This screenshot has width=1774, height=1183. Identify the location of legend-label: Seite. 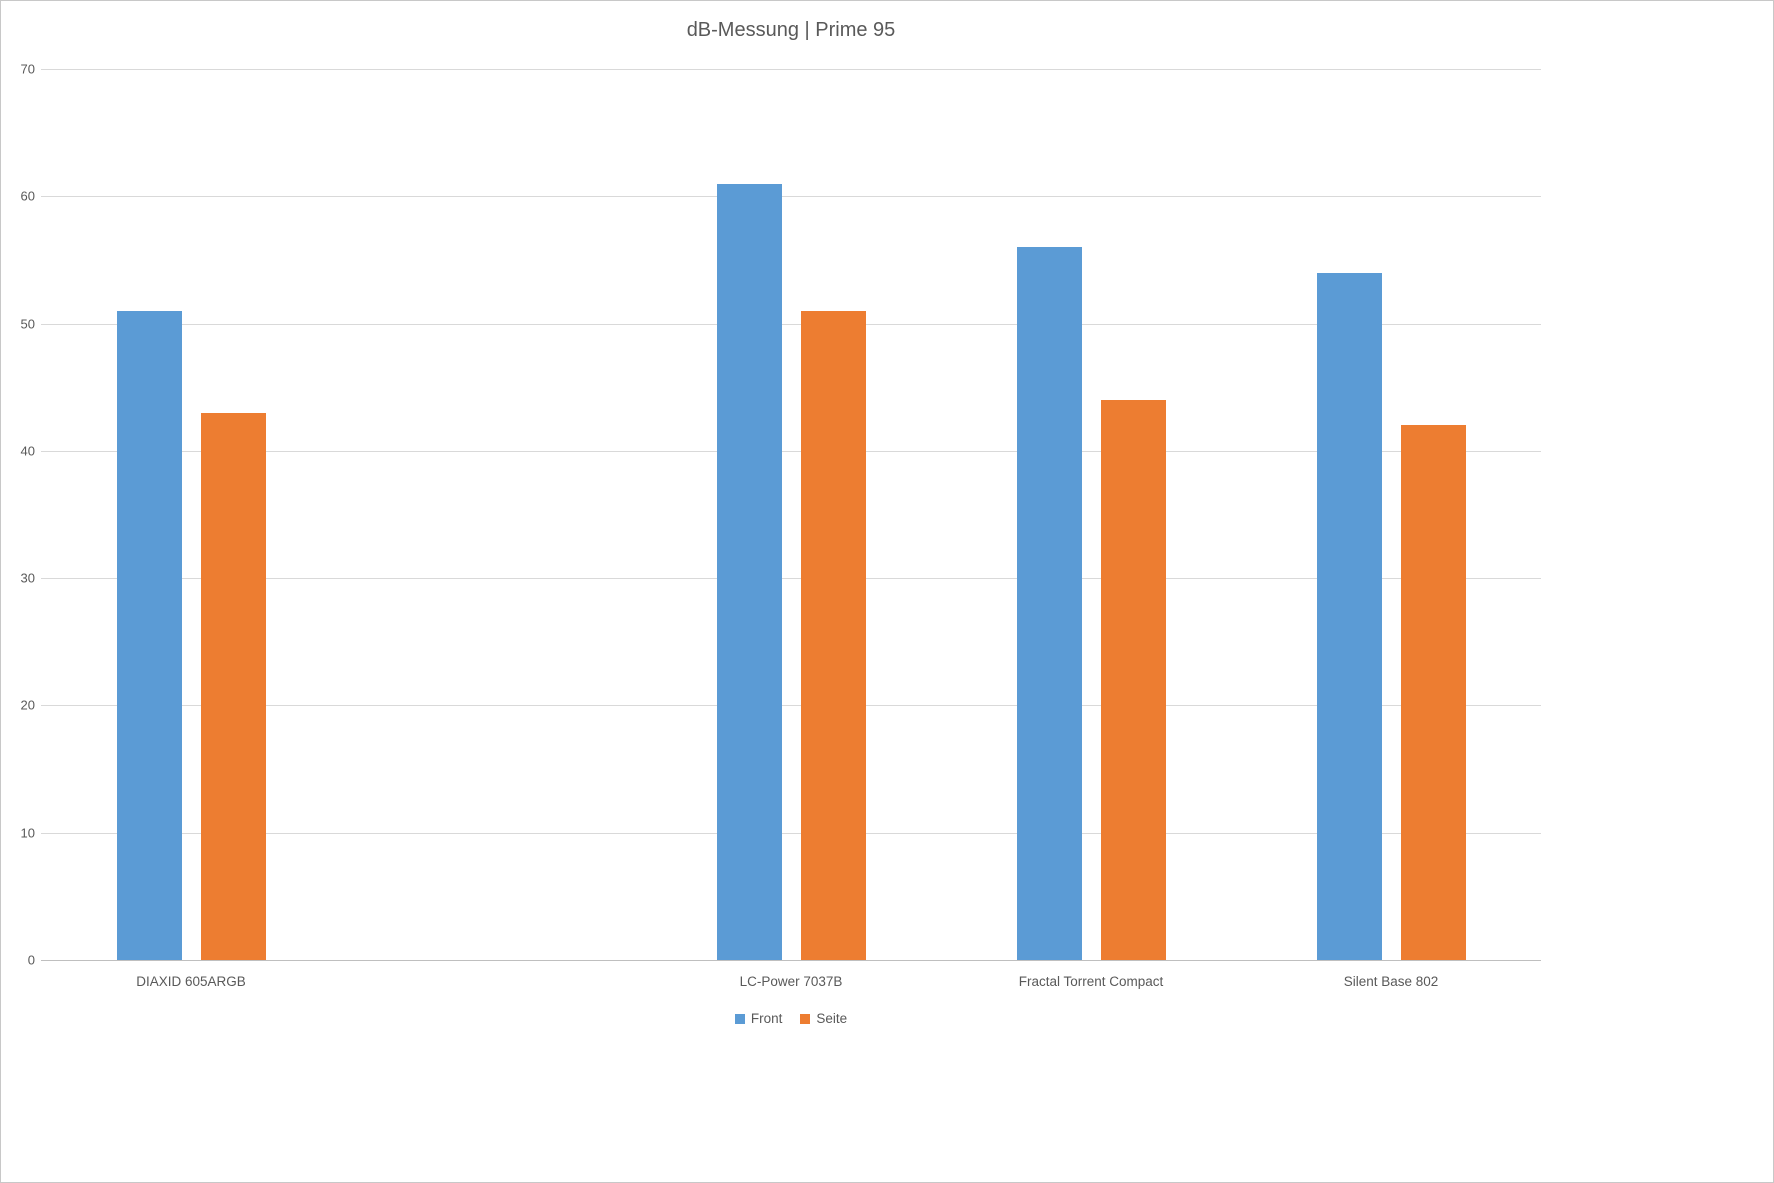
(832, 1018).